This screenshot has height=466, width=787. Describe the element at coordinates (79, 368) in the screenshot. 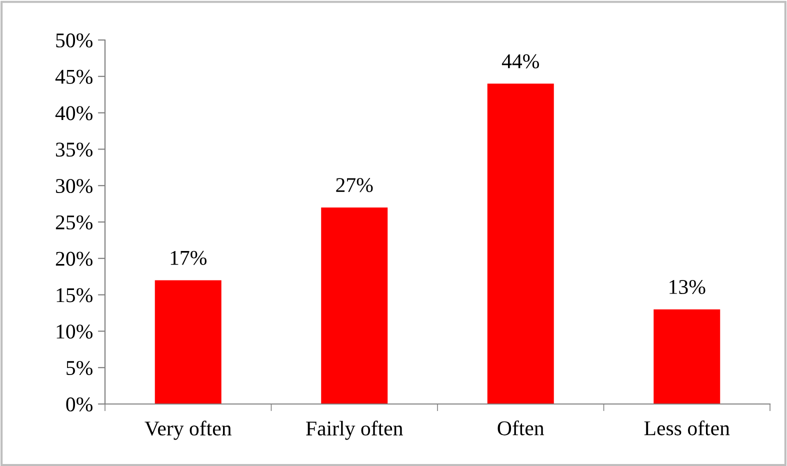

I see `y-tick-label: 5%` at that location.